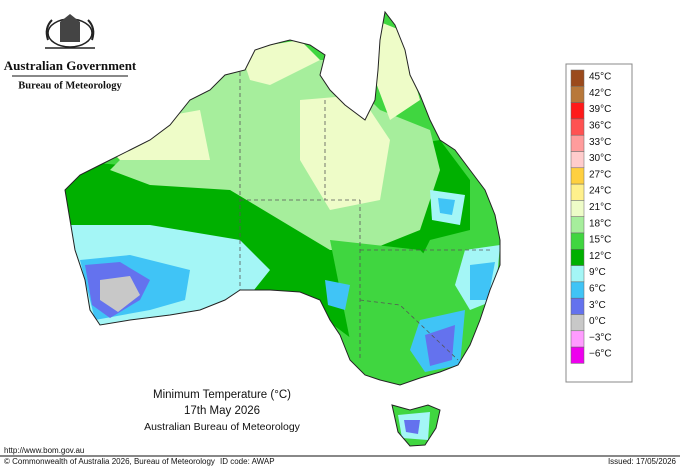 The height and width of the screenshot is (467, 680). What do you see at coordinates (70, 31) in the screenshot?
I see `crest` at bounding box center [70, 31].